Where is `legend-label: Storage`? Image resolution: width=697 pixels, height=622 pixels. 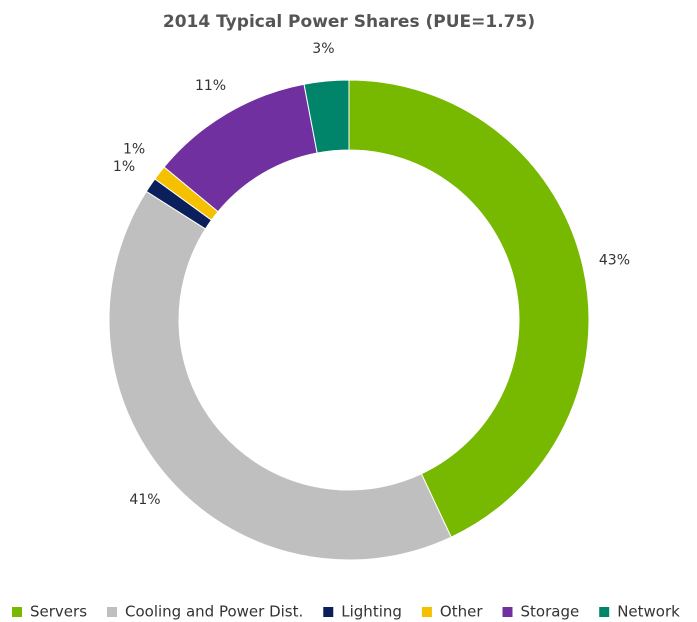 legend-label: Storage is located at coordinates (550, 612).